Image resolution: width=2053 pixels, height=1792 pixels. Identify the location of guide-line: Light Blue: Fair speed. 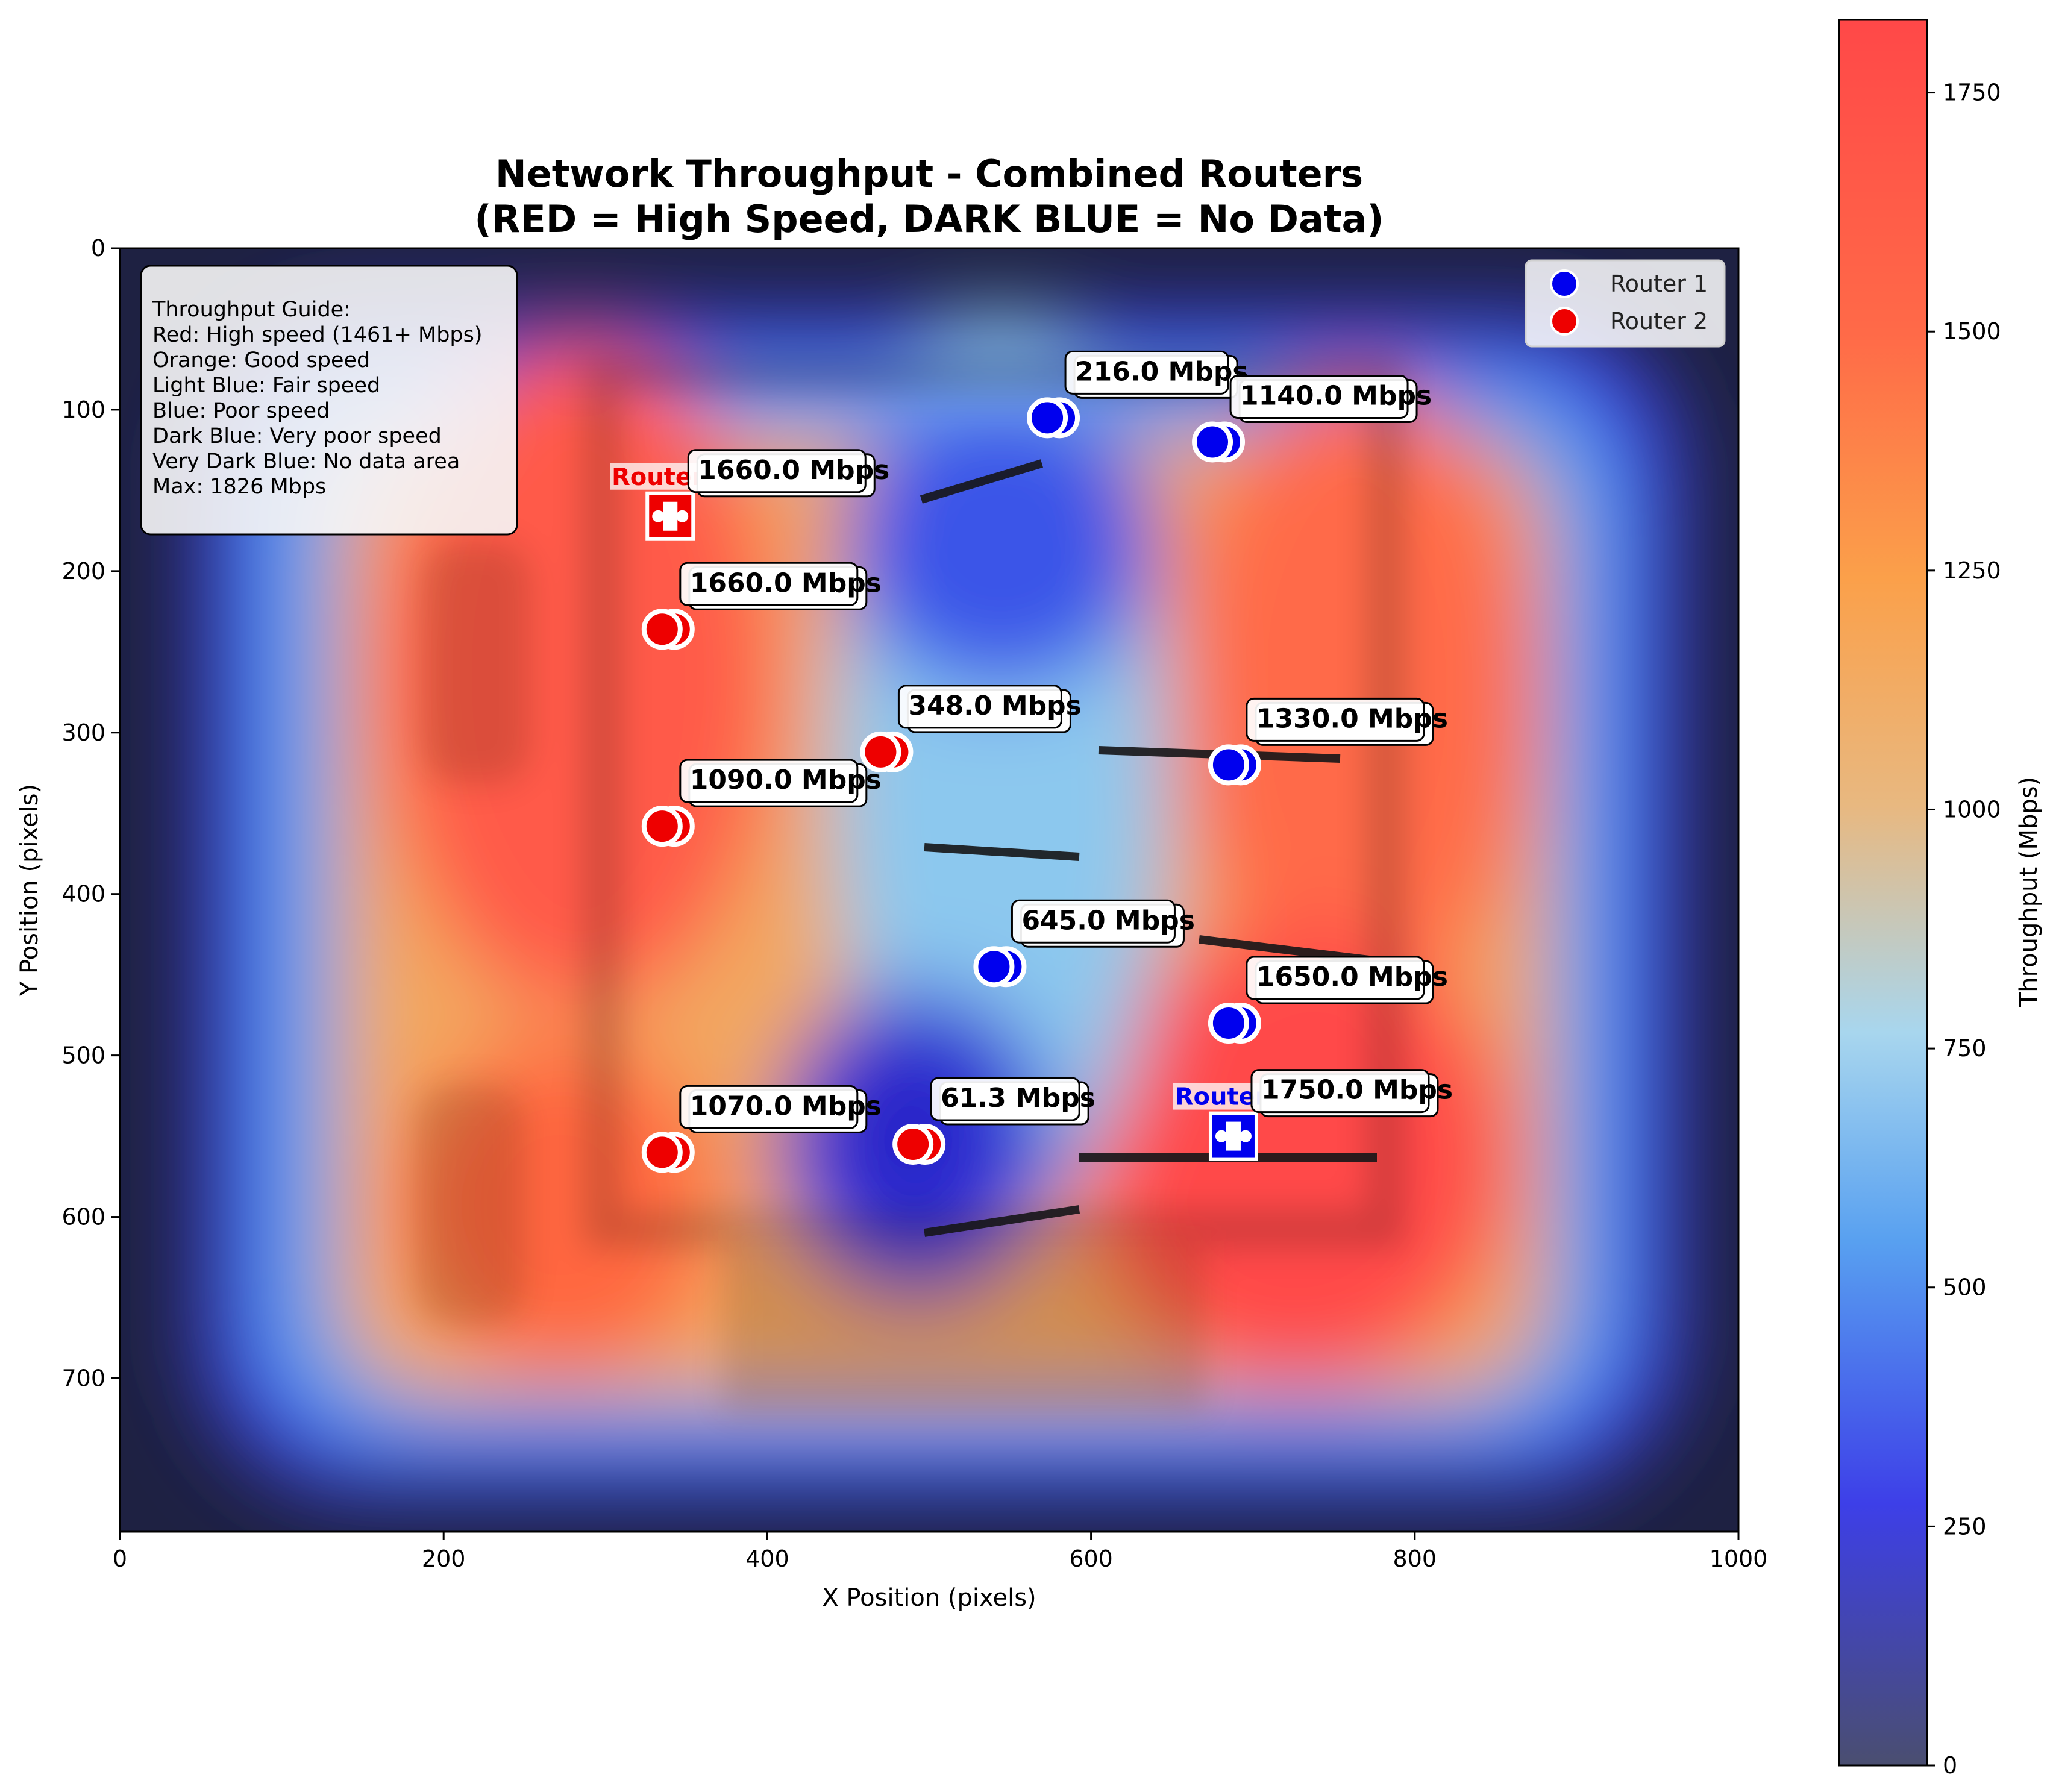
(266, 386).